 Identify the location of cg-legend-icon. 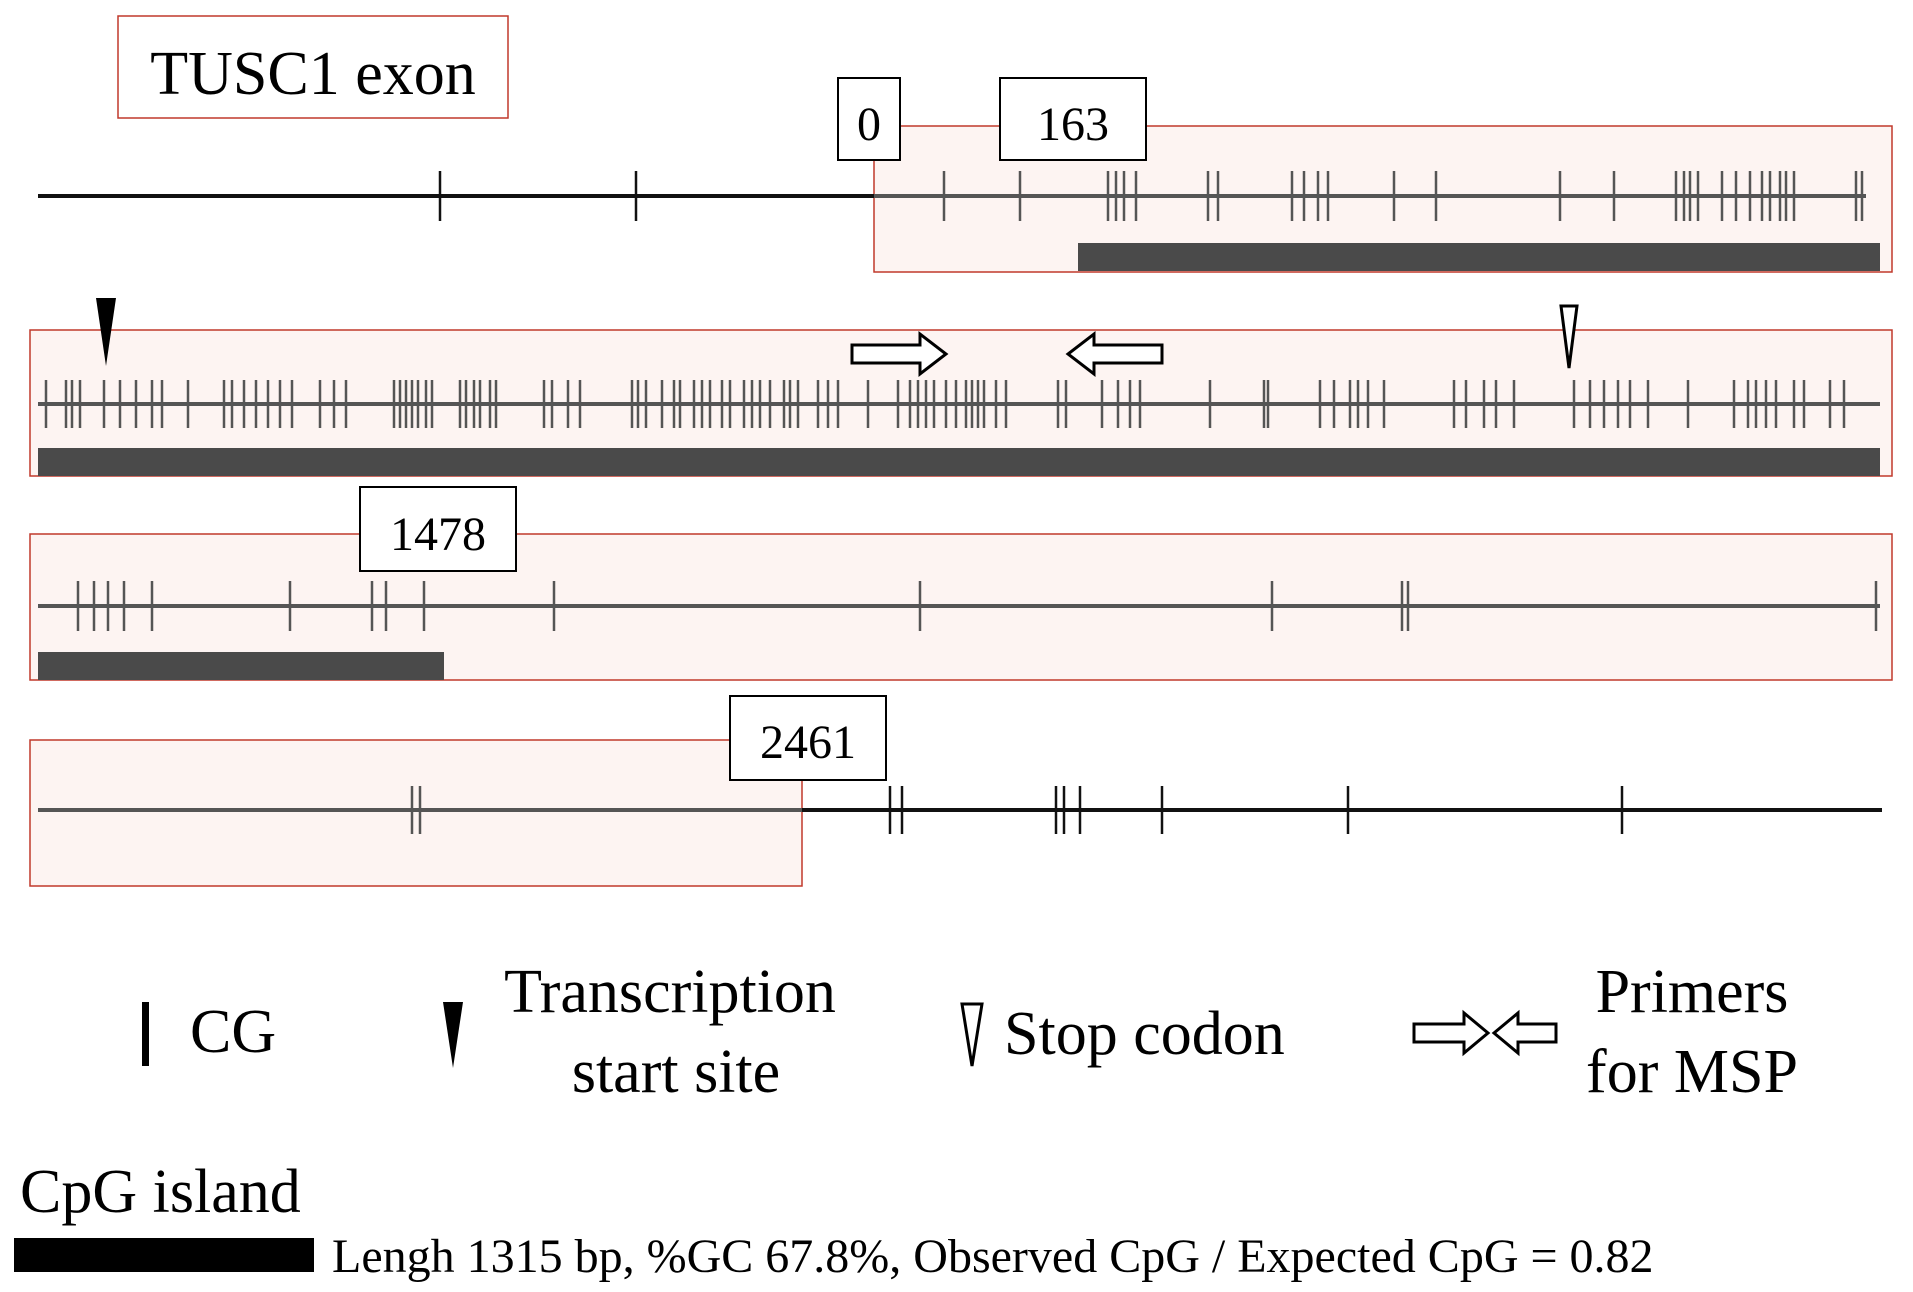
(145, 1034).